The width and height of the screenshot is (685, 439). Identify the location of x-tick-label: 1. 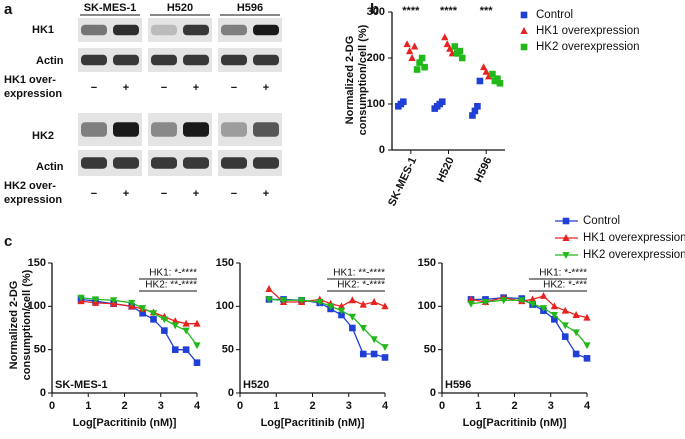
(276, 406).